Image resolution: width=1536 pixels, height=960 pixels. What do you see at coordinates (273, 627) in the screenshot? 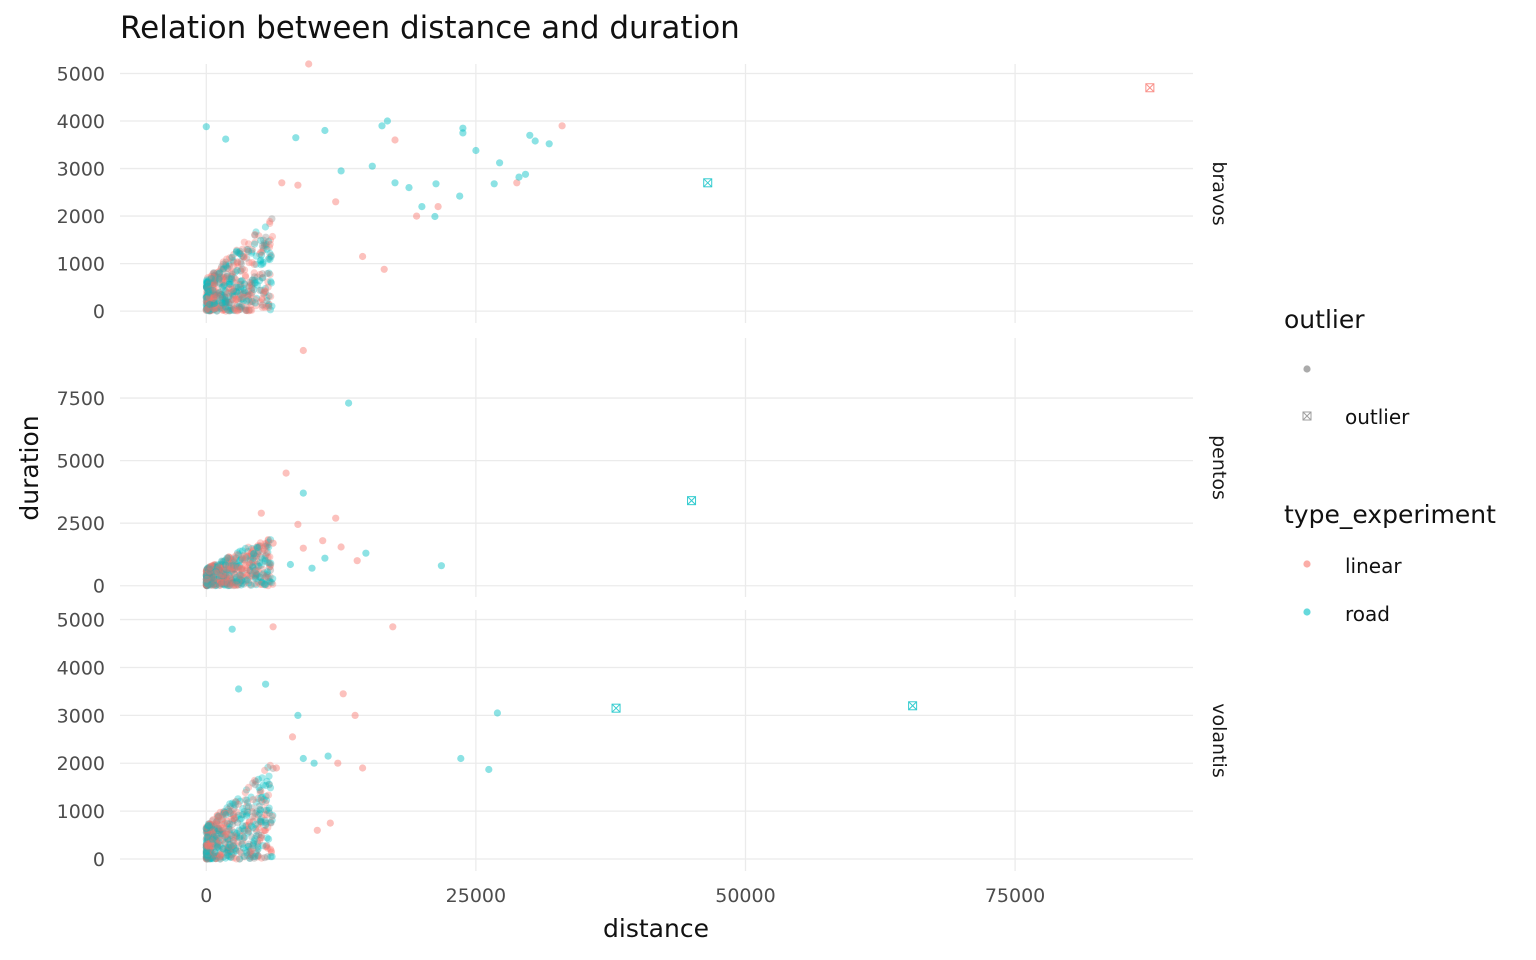
I see `point-linear` at bounding box center [273, 627].